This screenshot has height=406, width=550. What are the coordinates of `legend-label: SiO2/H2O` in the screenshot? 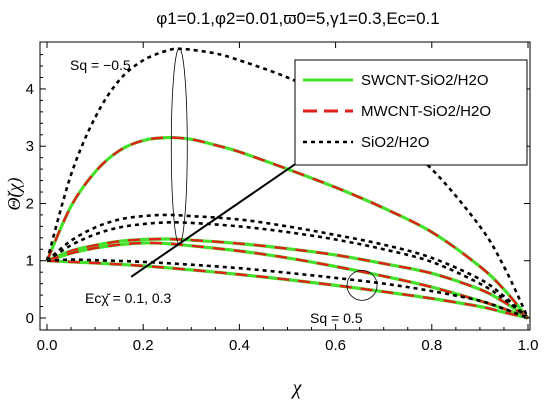 It's located at (395, 142).